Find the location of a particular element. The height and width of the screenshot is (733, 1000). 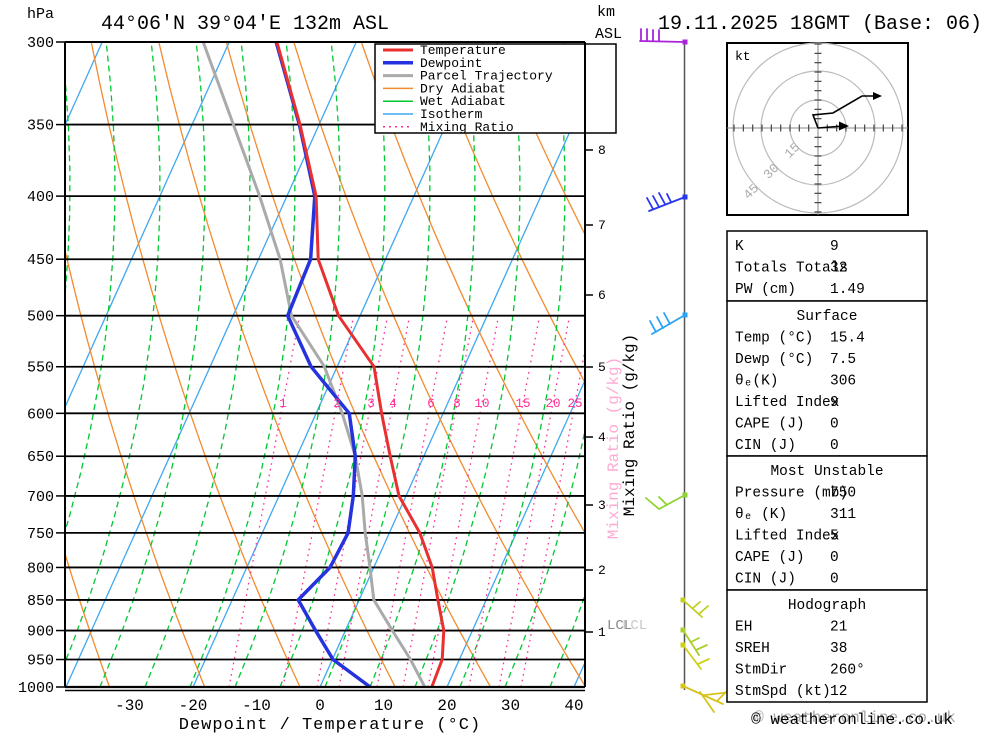

km-tick-label: 6 is located at coordinates (602, 295).